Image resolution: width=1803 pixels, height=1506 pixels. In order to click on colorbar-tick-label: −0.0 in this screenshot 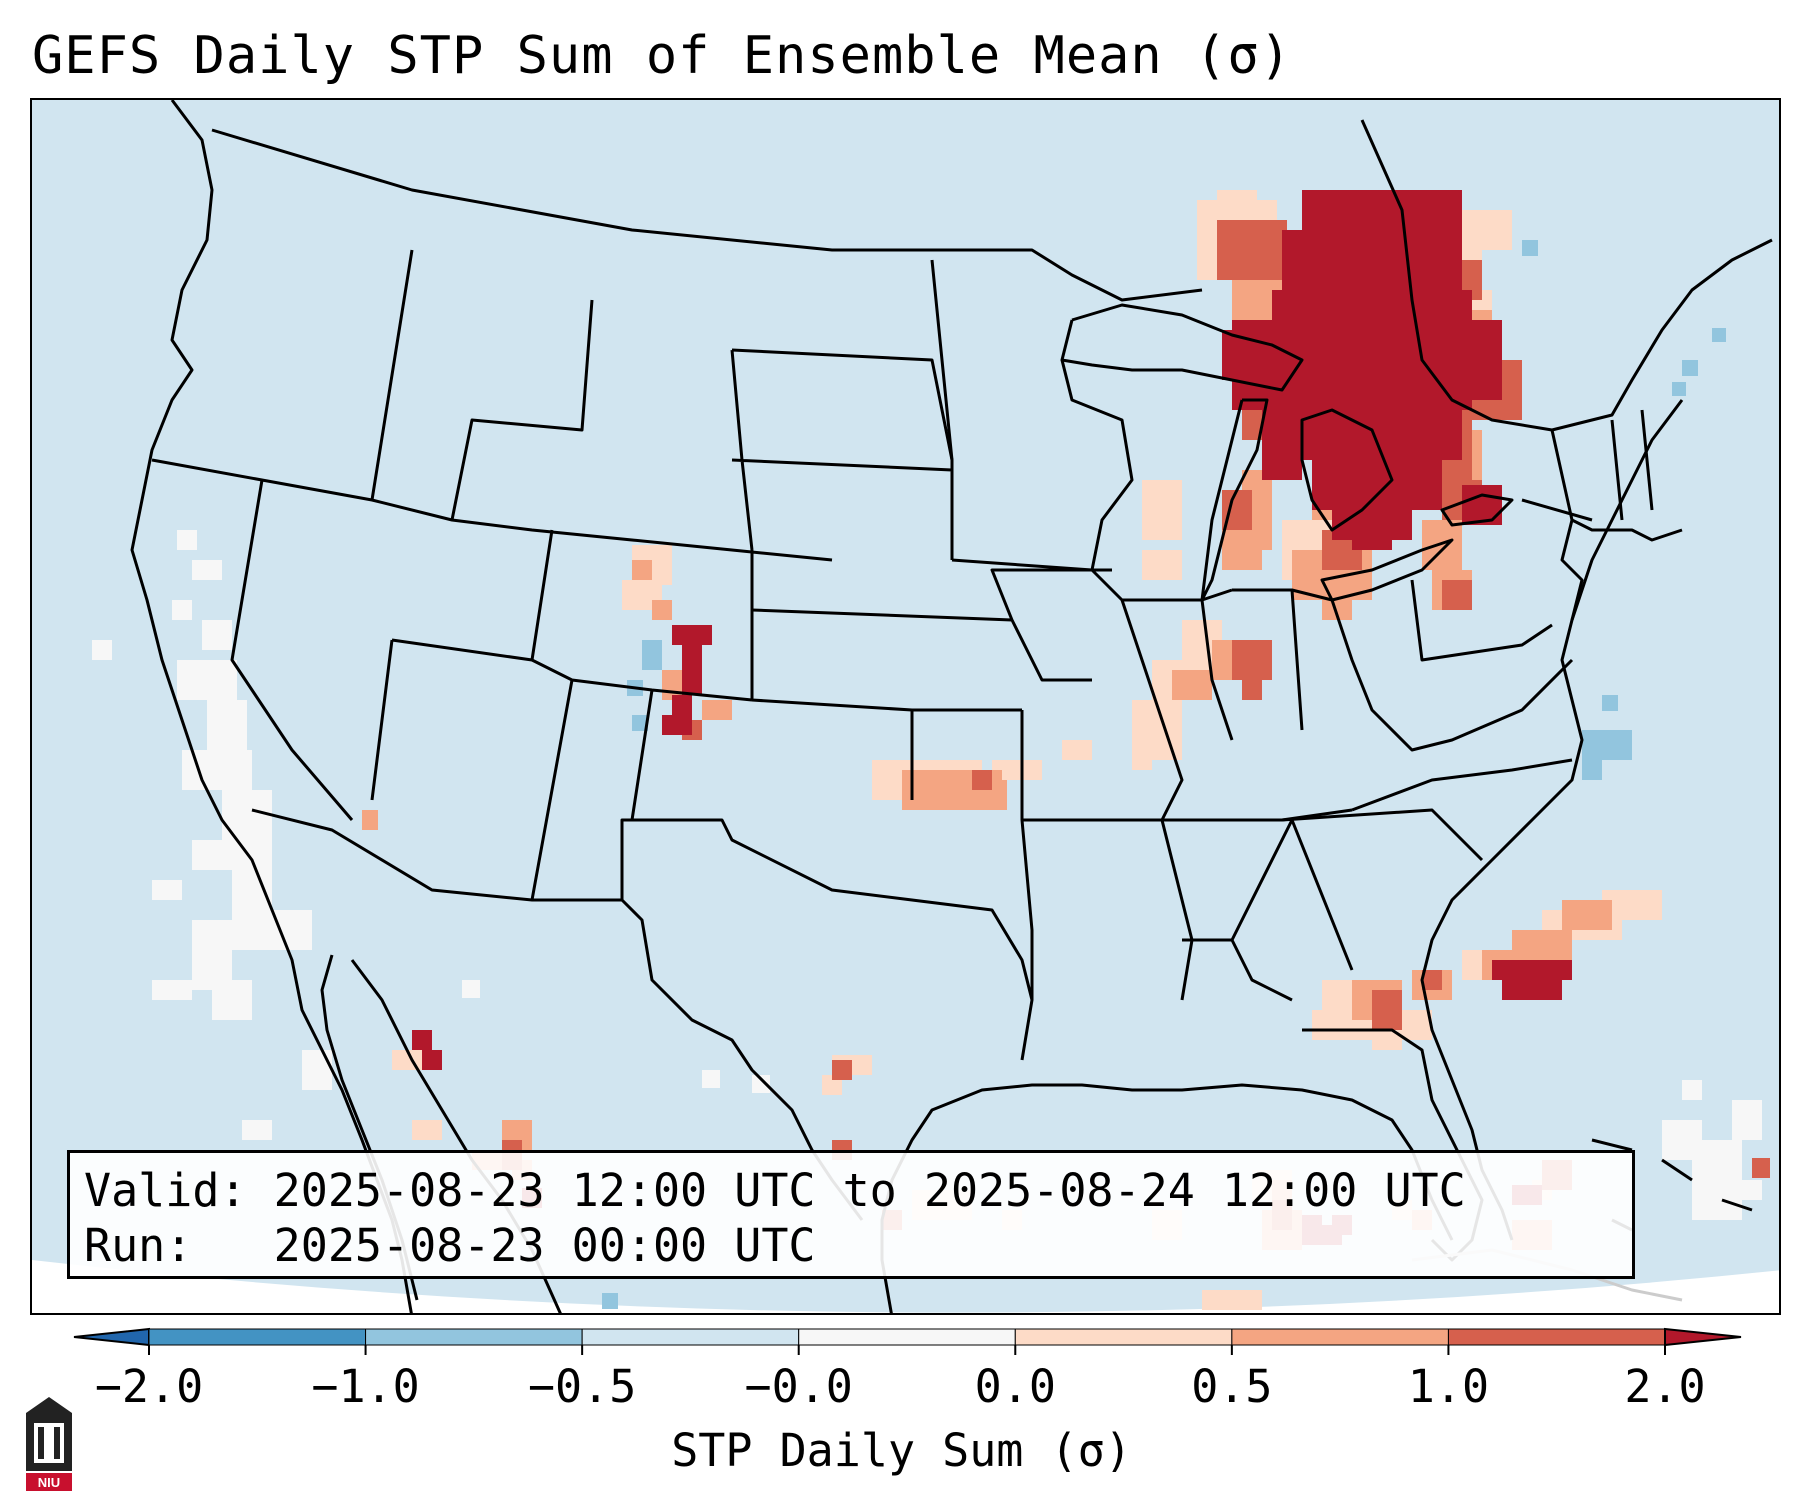, I will do `click(798, 1386)`.